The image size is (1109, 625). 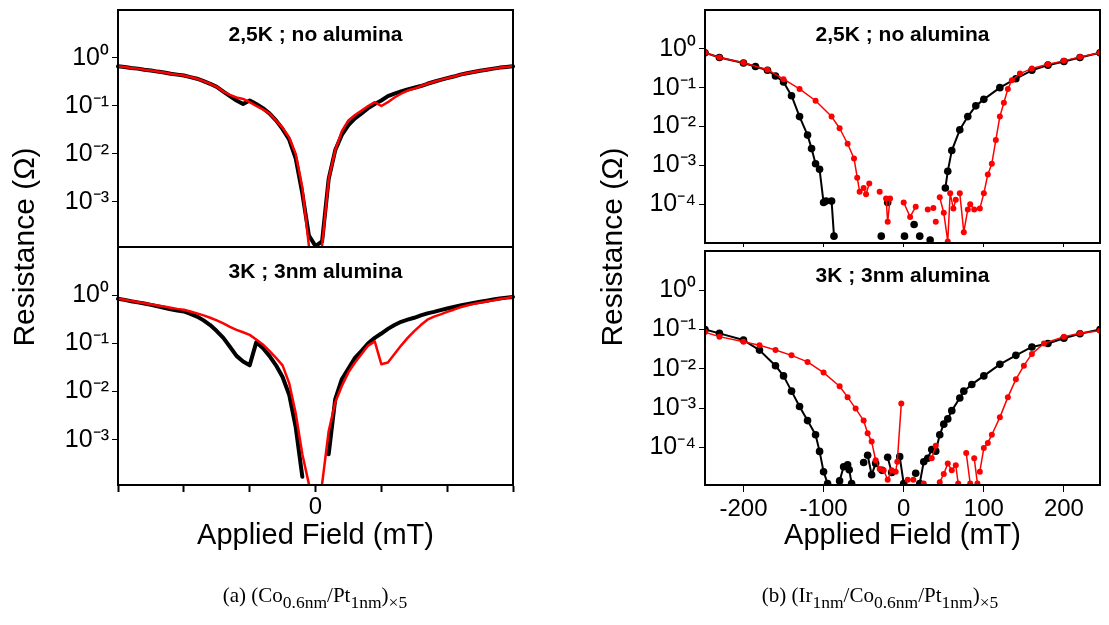 What do you see at coordinates (1063, 508) in the screenshot?
I see `x-tick-label: 200` at bounding box center [1063, 508].